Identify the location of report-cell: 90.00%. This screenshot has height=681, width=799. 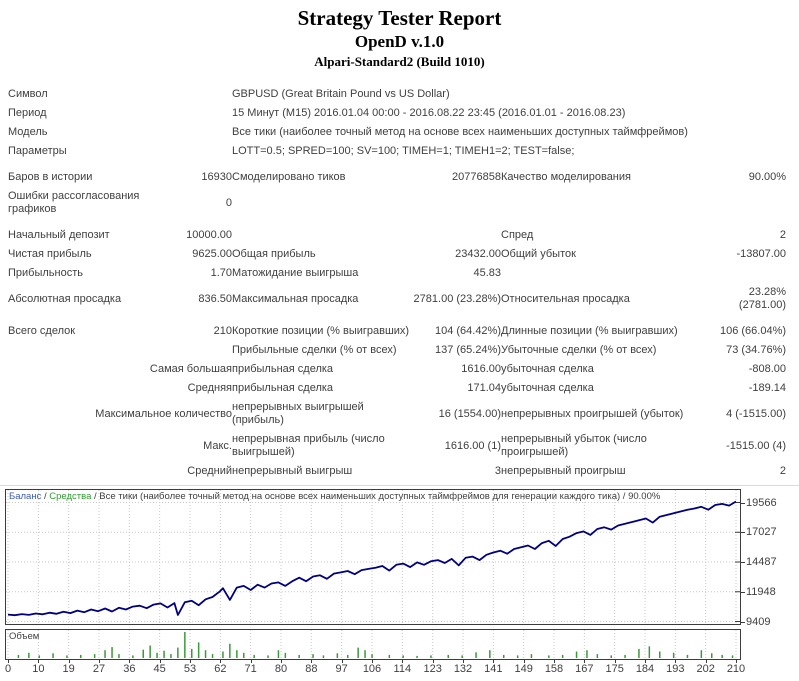
(767, 177).